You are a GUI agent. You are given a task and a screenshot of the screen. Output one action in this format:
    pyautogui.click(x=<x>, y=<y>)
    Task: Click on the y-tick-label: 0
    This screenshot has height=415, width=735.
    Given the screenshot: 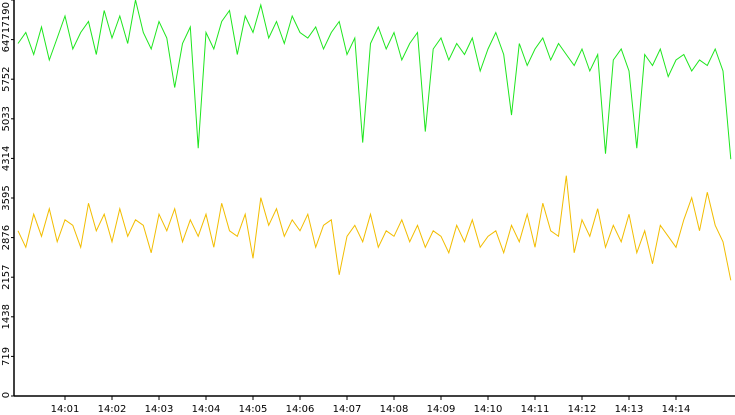 What is the action you would take?
    pyautogui.click(x=6, y=395)
    